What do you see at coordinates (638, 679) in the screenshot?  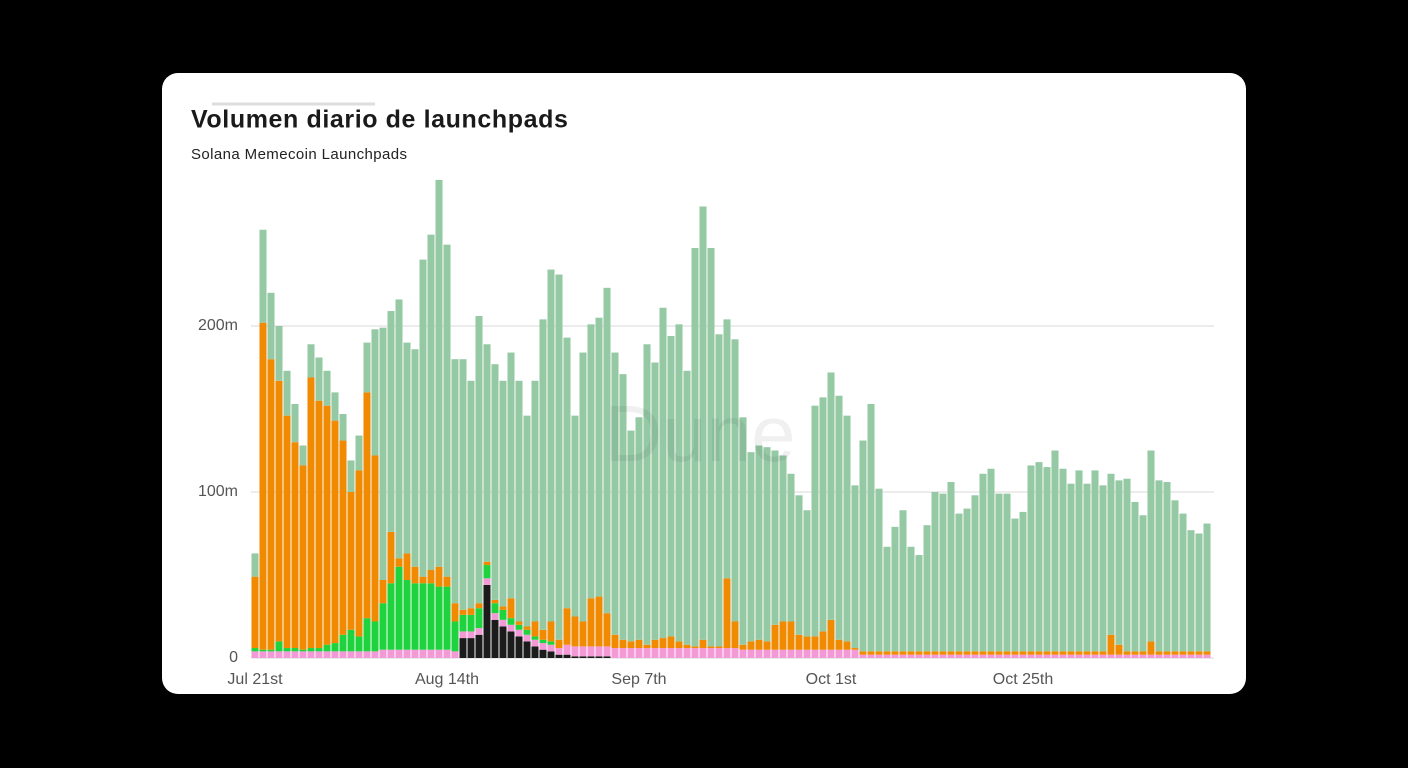 I see `x-tick-label: Sep 7th` at bounding box center [638, 679].